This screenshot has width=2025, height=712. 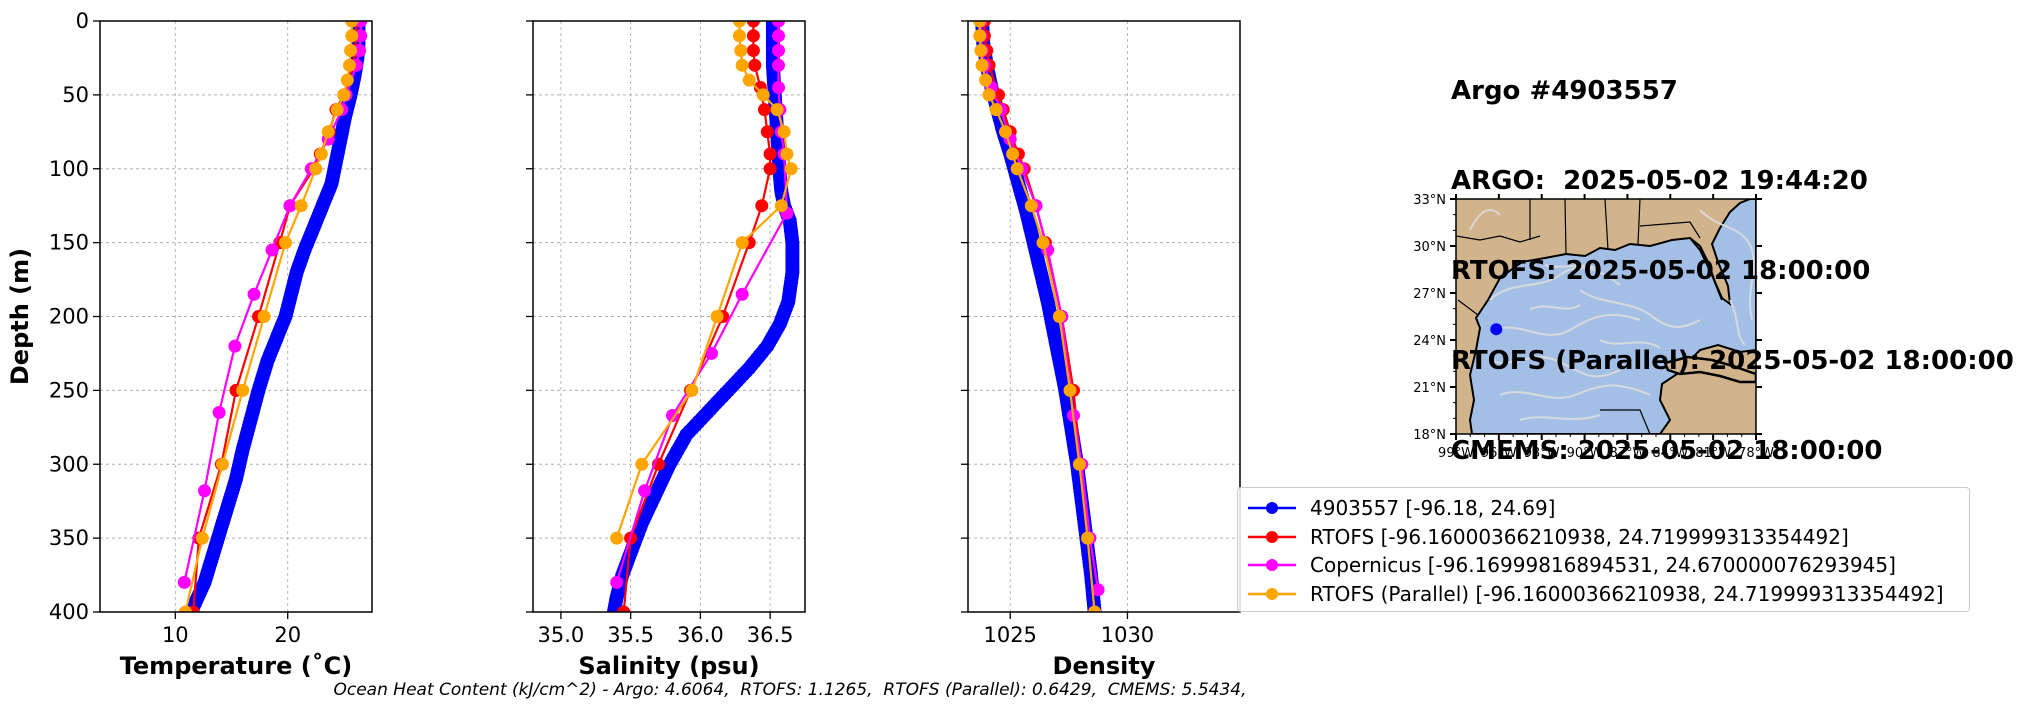 I want to click on map-x-tick-label: 87°W, so click(x=1627, y=453).